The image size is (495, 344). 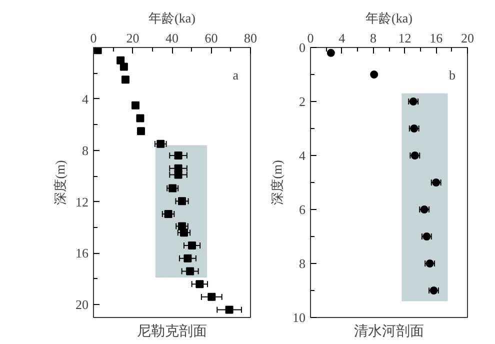 What do you see at coordinates (452, 75) in the screenshot?
I see `annotation: b` at bounding box center [452, 75].